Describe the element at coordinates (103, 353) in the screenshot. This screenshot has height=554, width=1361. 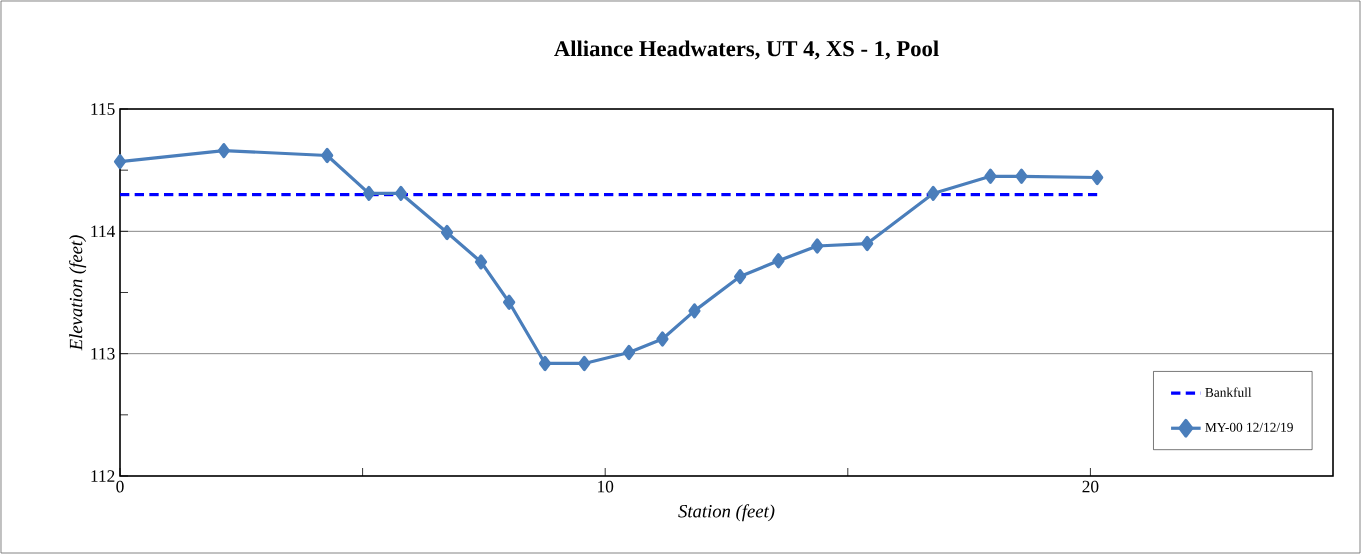
I see `y-tick-label: 113` at that location.